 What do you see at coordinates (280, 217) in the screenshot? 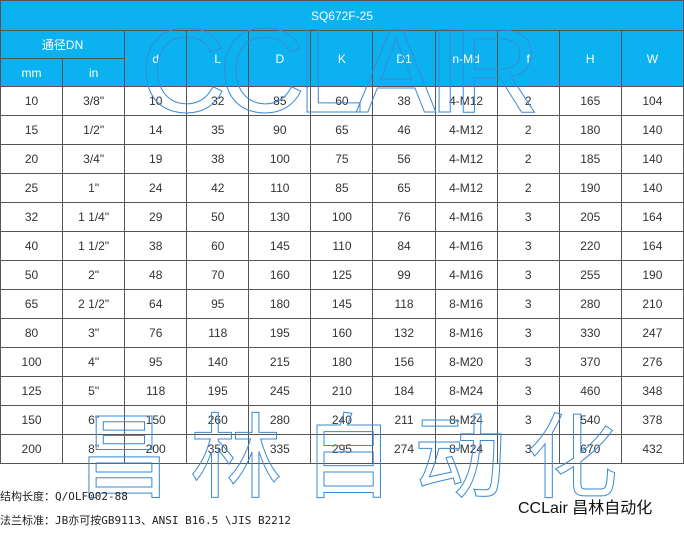
I see `table-cell: 130` at bounding box center [280, 217].